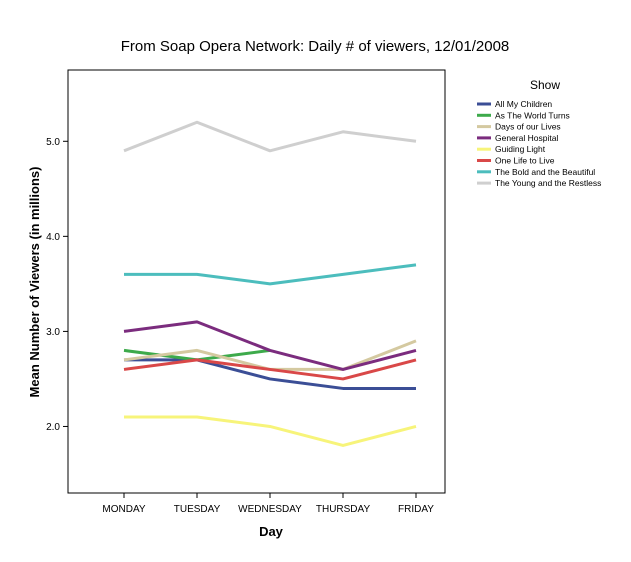 This screenshot has width=631, height=562. I want to click on legend-entry: The Young and the Restless, so click(548, 183).